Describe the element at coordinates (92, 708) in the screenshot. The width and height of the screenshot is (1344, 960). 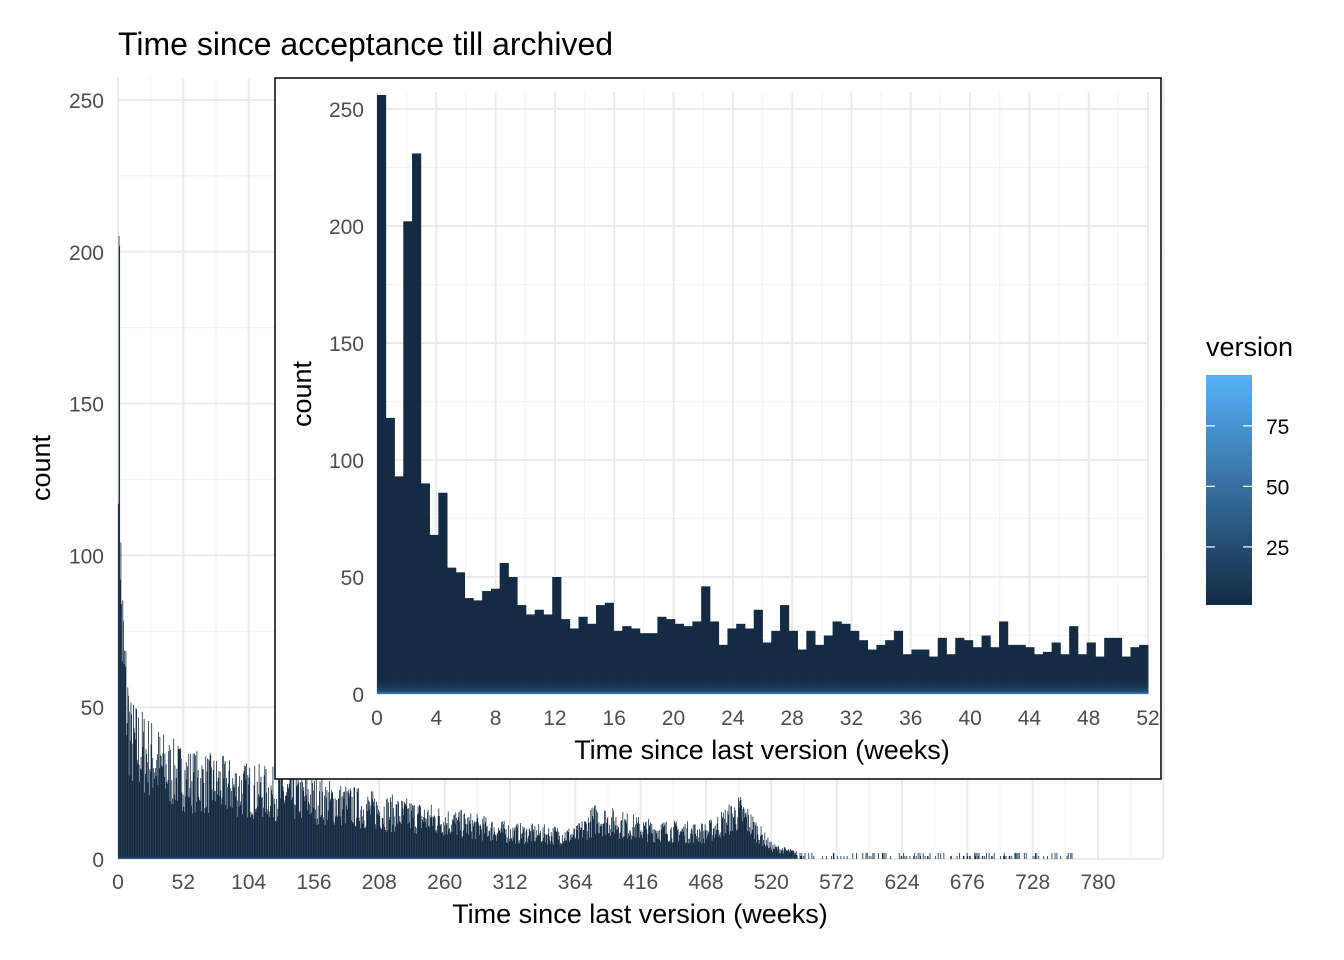
I see `main-y-tick-label: 50` at that location.